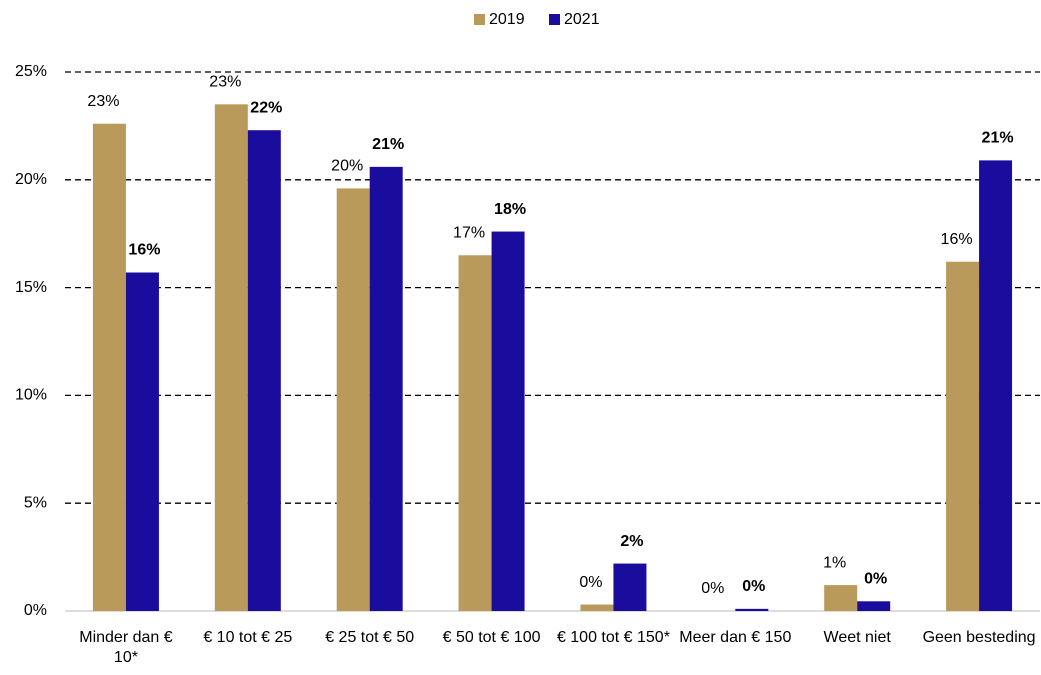 The height and width of the screenshot is (675, 1041). Describe the element at coordinates (31, 71) in the screenshot. I see `y-tick-label: 25%` at that location.